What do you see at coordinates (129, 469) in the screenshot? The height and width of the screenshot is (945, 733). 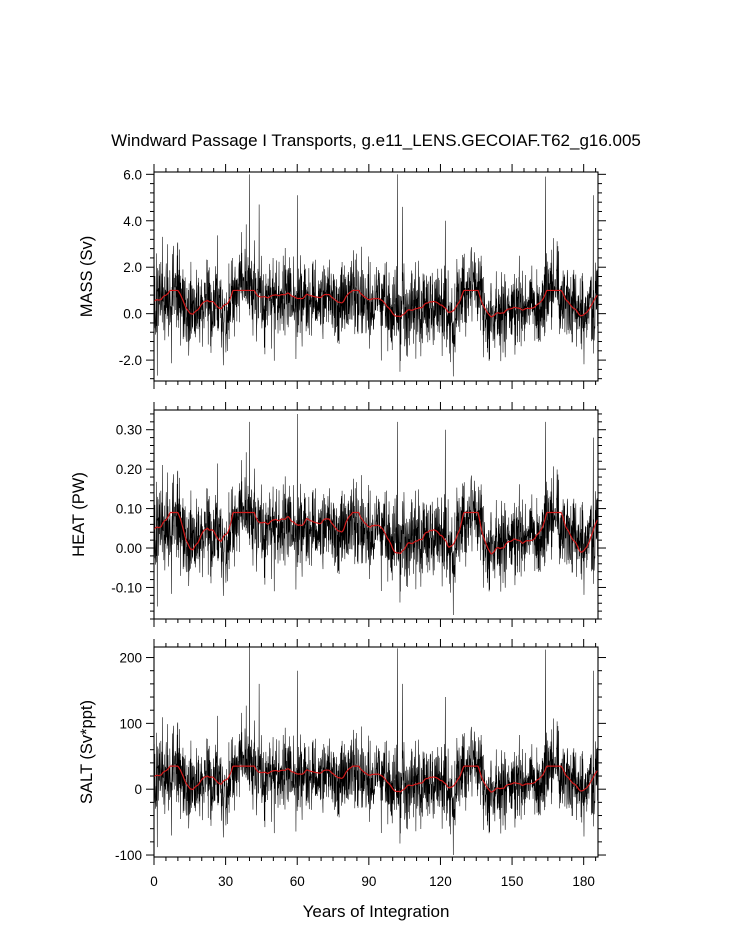 I see `y-tick-label: 0.20` at bounding box center [129, 469].